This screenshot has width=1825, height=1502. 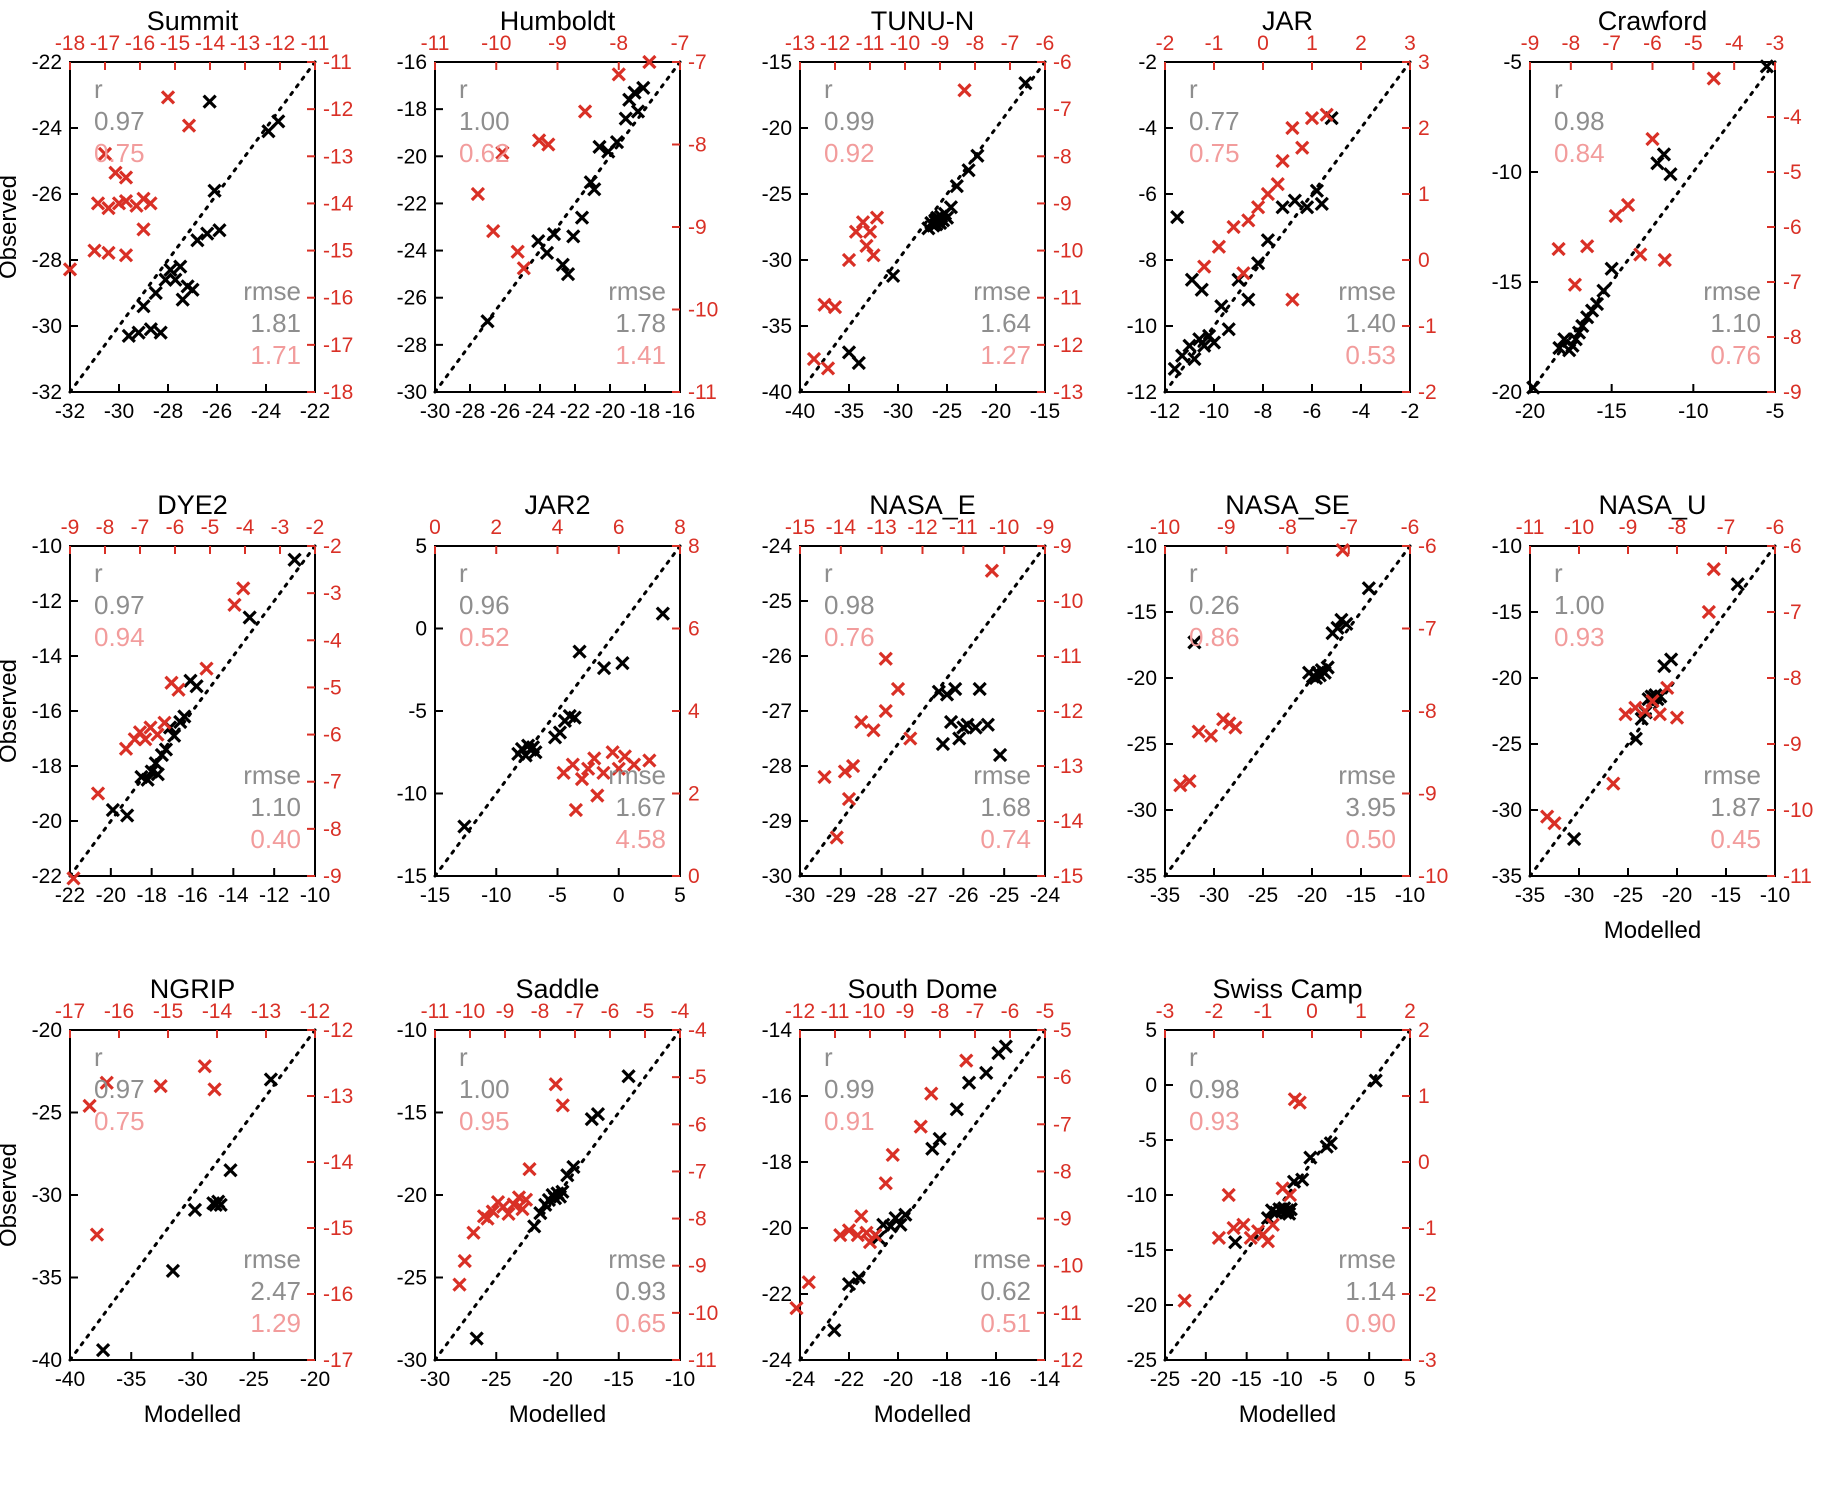 What do you see at coordinates (412, 392) in the screenshot?
I see `y-tick-label-black: -30` at bounding box center [412, 392].